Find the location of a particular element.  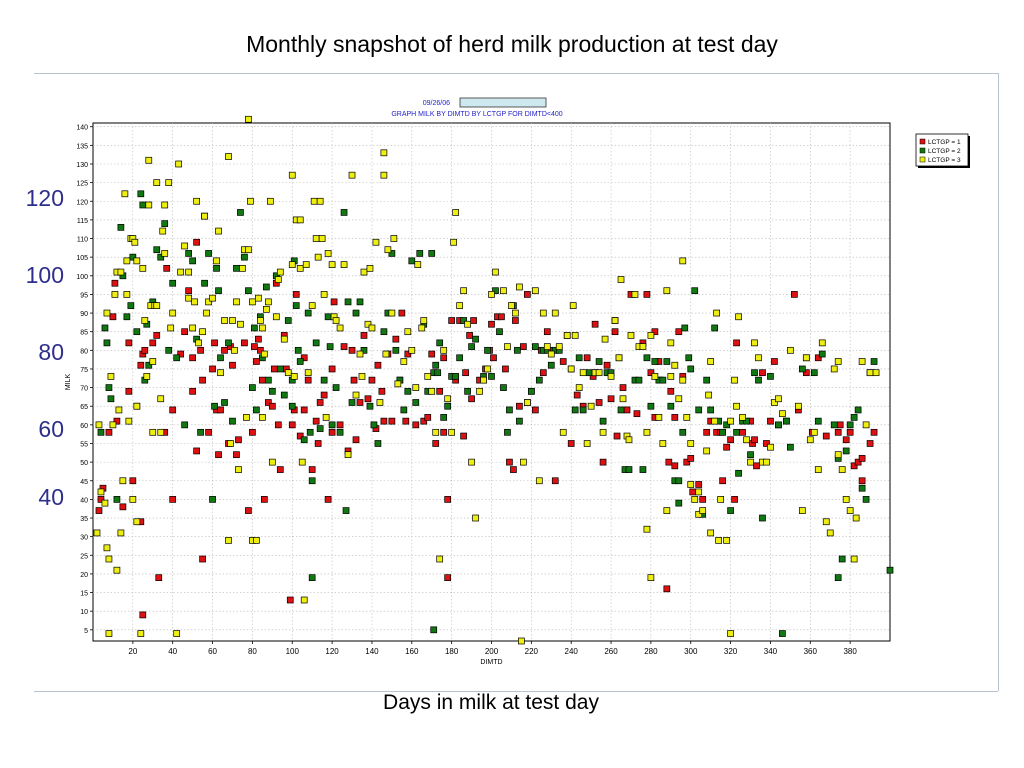

overlay-y-tick: 60 is located at coordinates (51, 429).